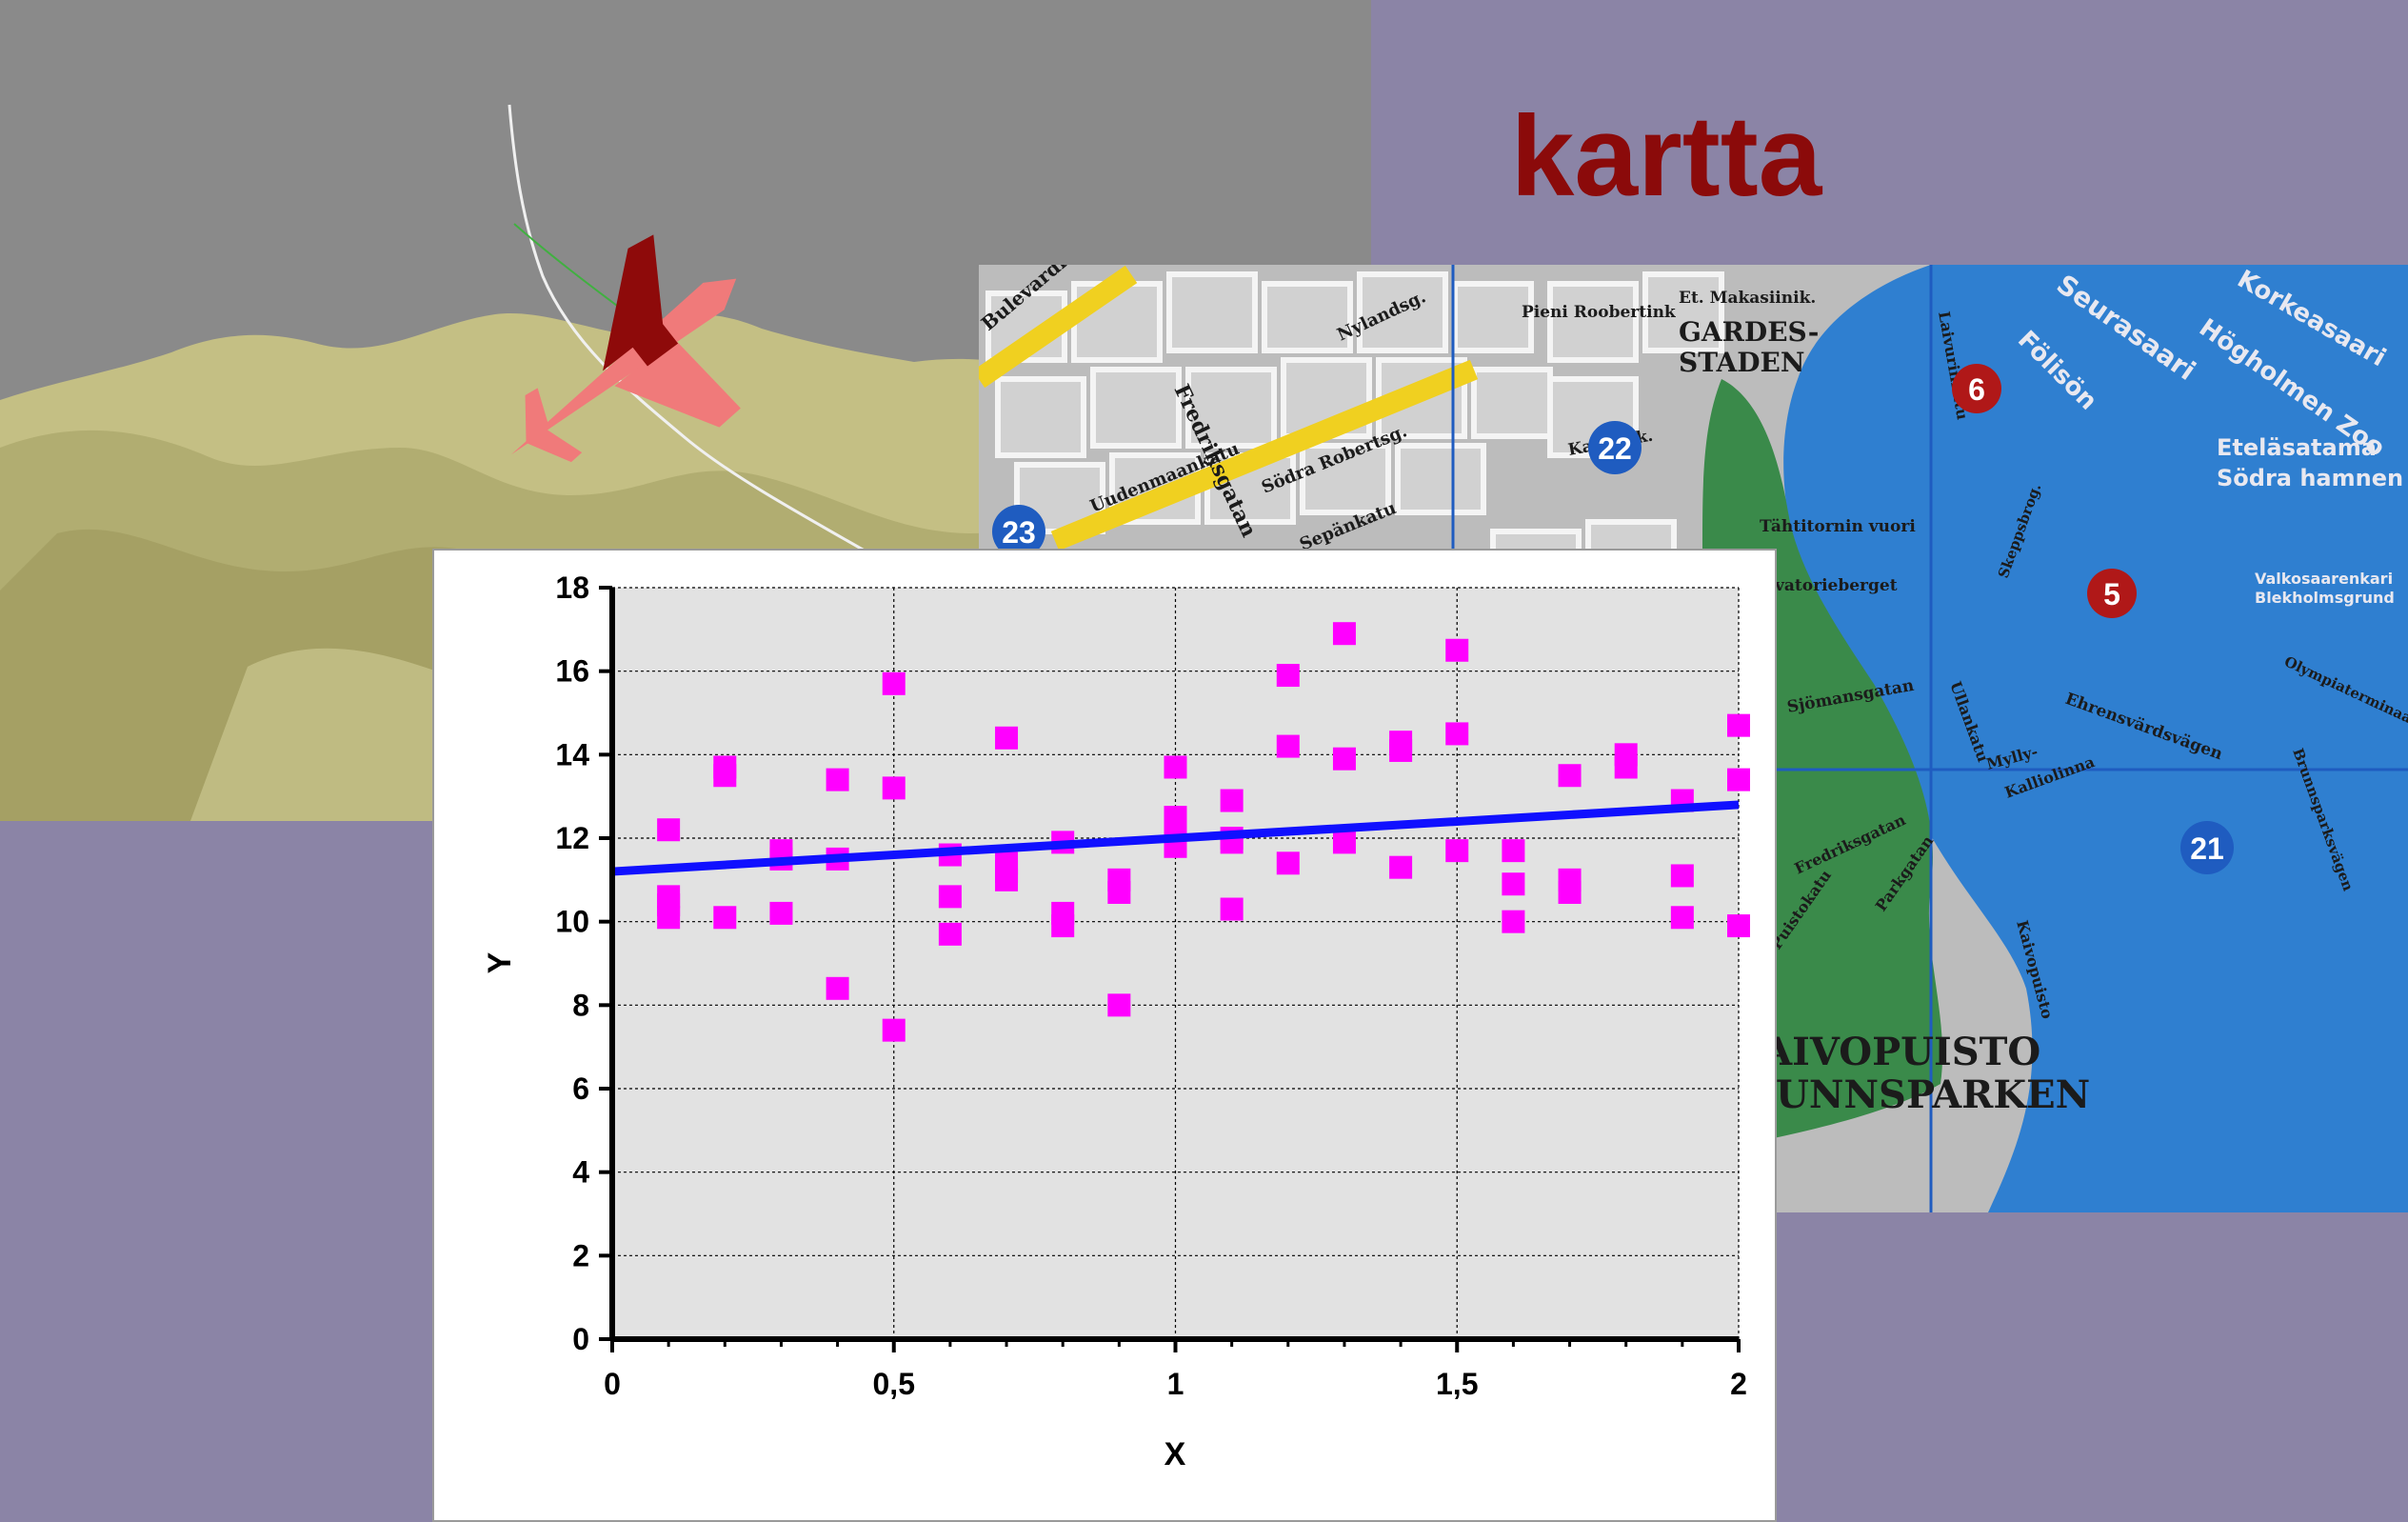 The width and height of the screenshot is (2408, 1522). What do you see at coordinates (580, 1005) in the screenshot?
I see `y-tick-label: 8` at bounding box center [580, 1005].